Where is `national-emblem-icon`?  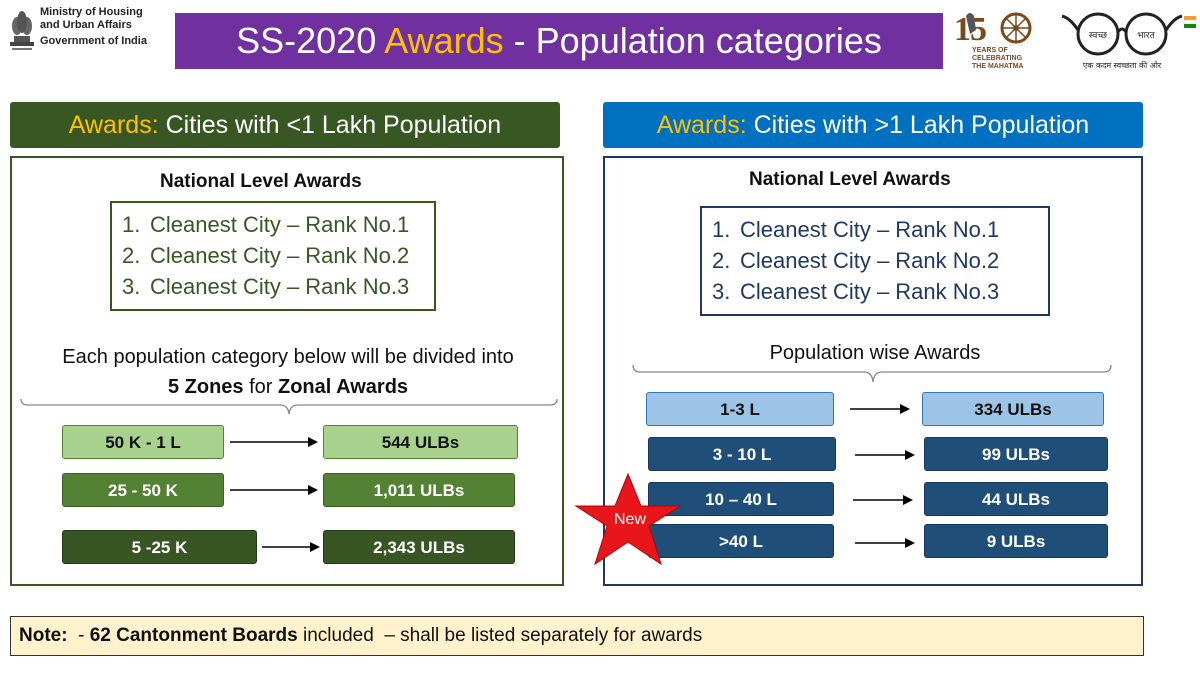 national-emblem-icon is located at coordinates (22, 30).